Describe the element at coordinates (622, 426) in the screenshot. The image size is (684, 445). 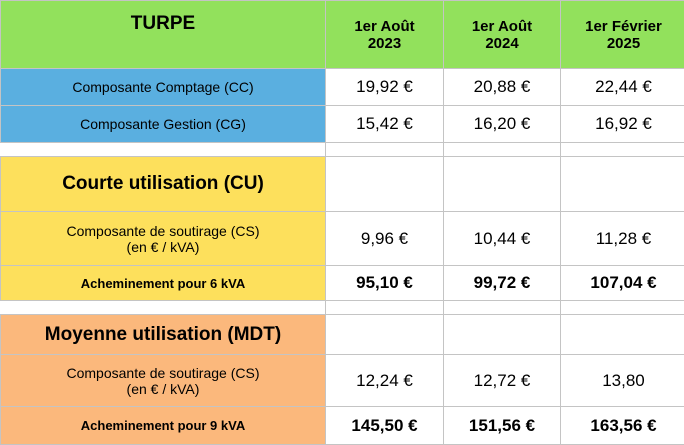
I see `cell: 163,56 €` at that location.